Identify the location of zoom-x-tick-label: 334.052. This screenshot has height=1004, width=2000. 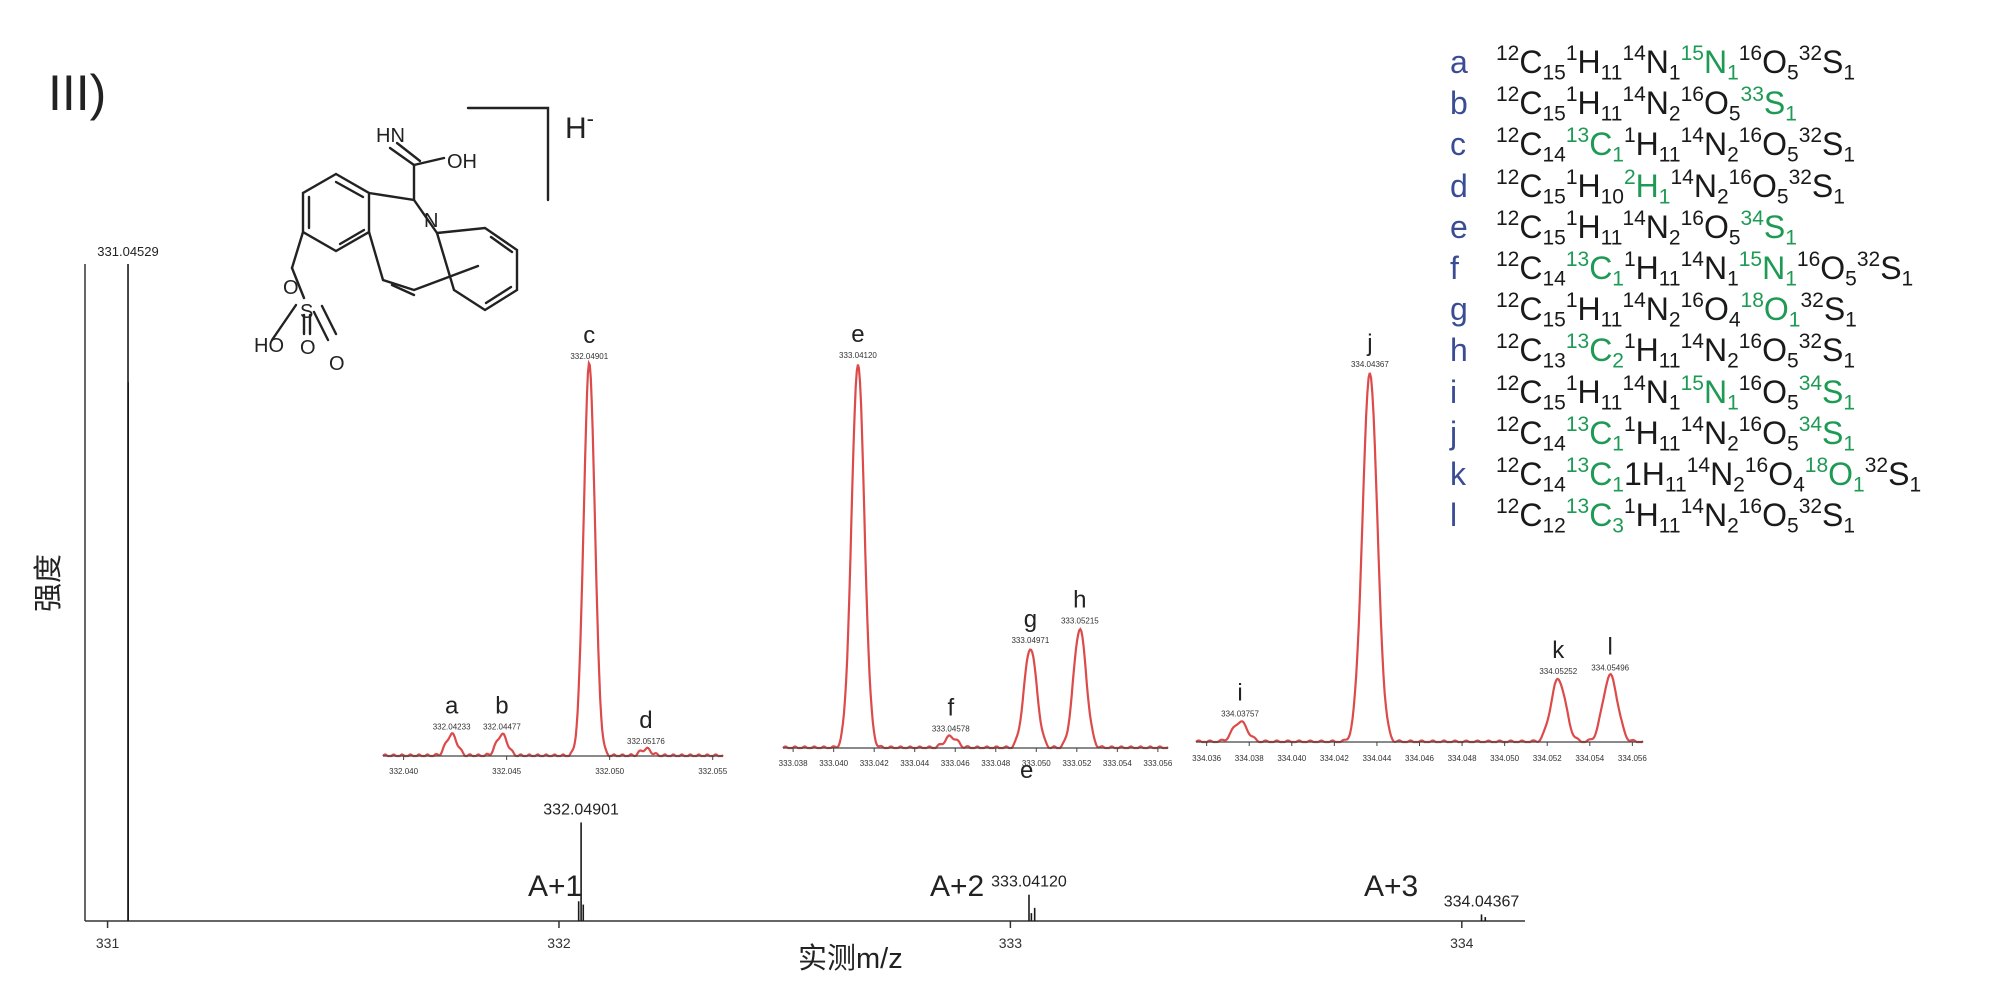
(1547, 758).